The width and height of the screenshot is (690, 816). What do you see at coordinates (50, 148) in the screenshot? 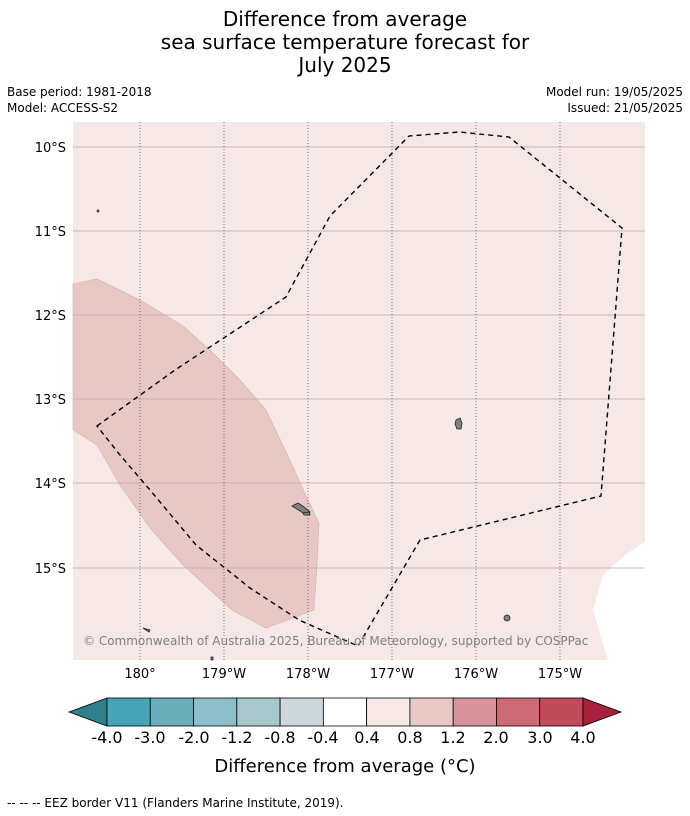
I see `lat-label: 10°S` at bounding box center [50, 148].